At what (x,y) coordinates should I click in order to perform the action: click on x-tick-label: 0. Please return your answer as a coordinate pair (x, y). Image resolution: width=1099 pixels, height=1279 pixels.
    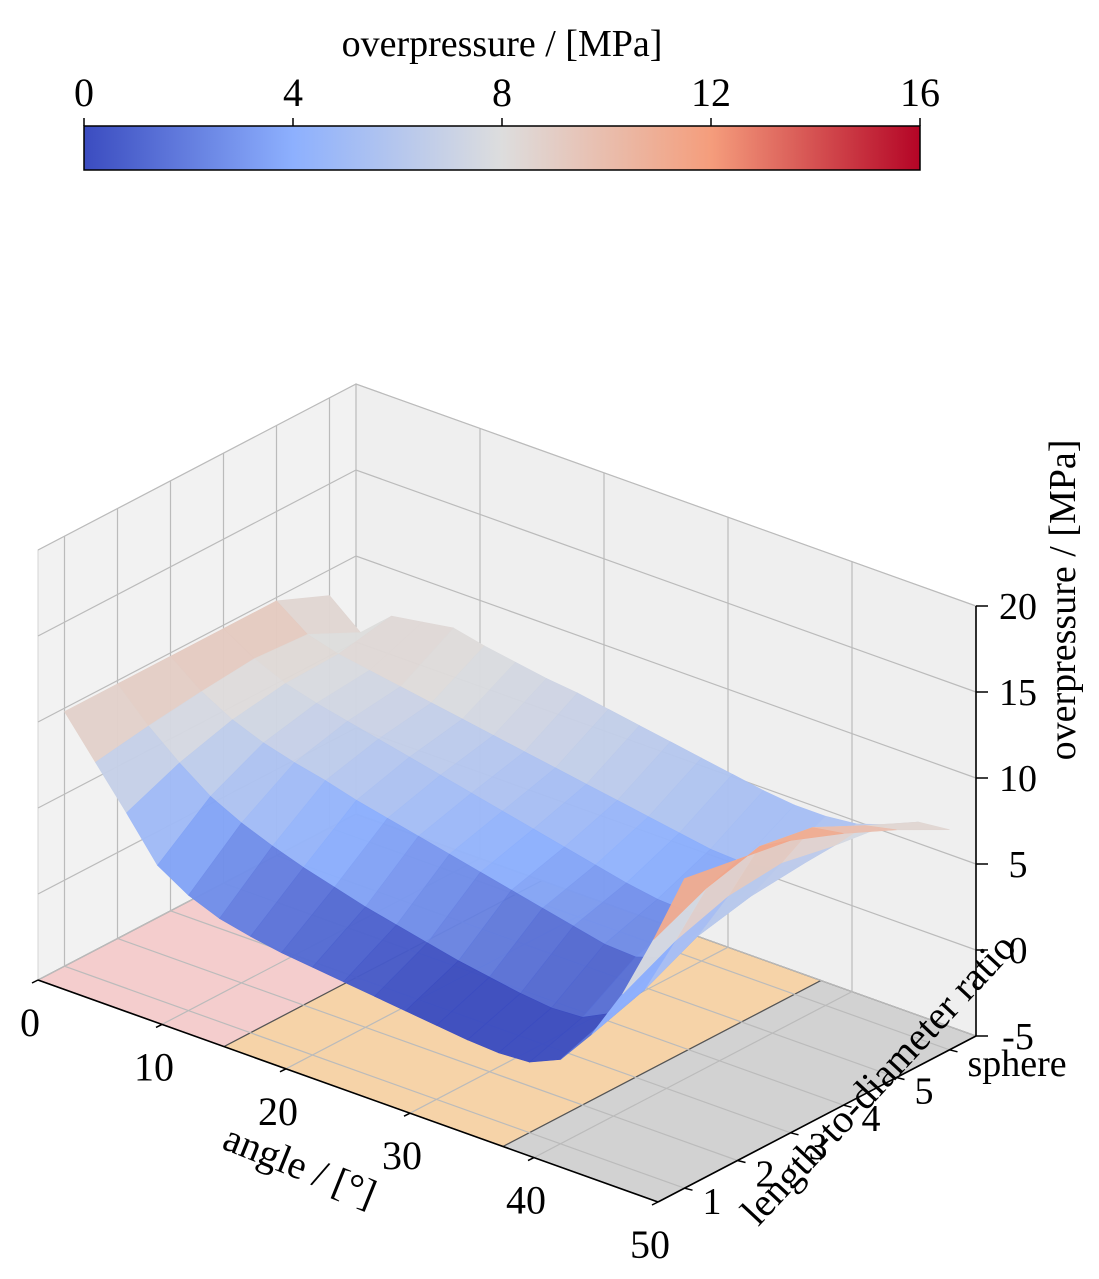
    Looking at the image, I should click on (30, 1022).